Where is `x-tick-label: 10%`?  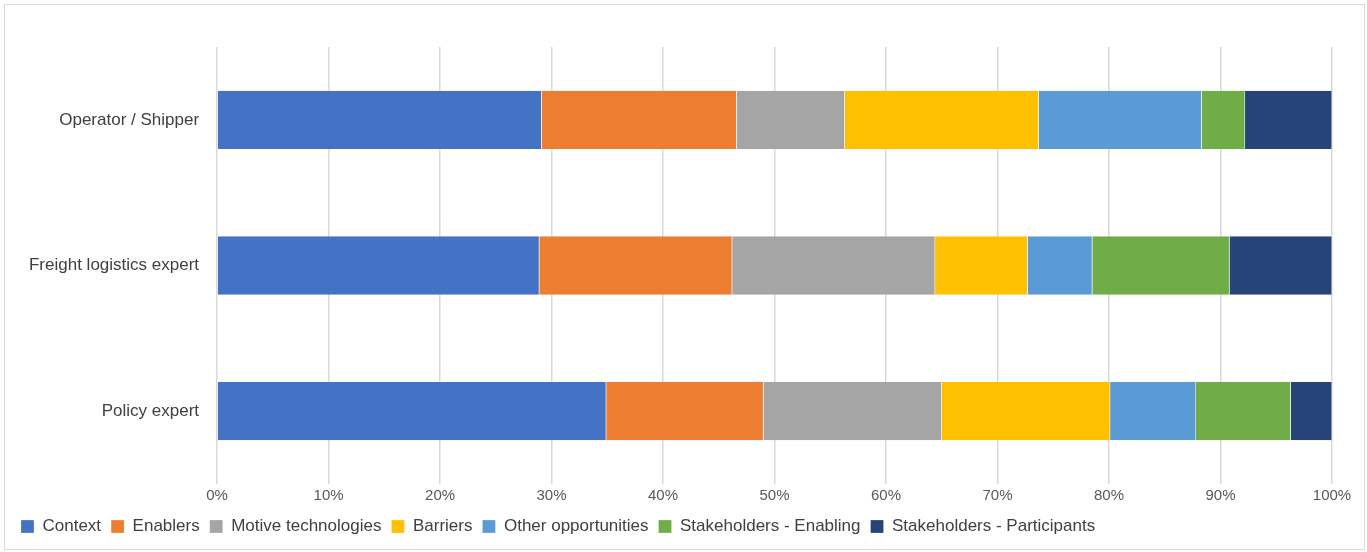 x-tick-label: 10% is located at coordinates (328, 495).